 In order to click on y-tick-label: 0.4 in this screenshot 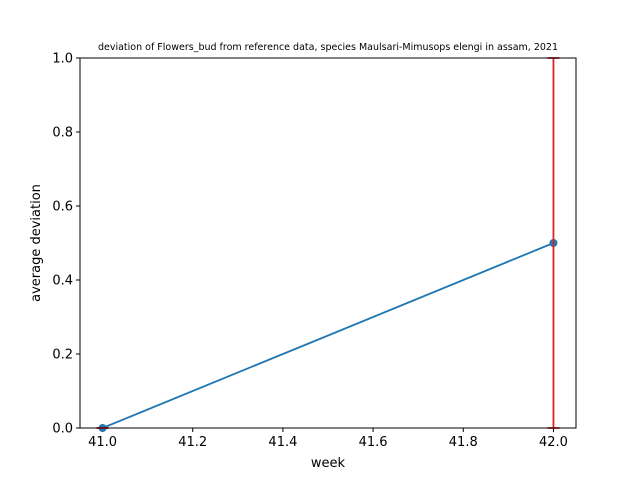, I will do `click(62, 281)`.